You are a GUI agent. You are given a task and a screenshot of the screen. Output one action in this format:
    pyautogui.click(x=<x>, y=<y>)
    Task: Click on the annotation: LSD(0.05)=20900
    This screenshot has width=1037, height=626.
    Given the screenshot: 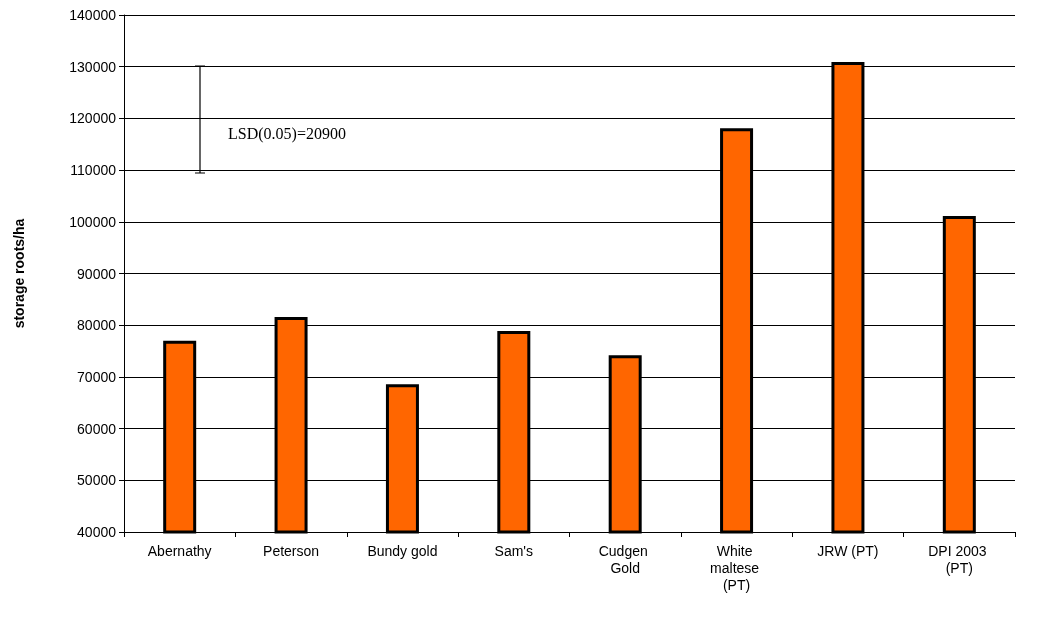 What is the action you would take?
    pyautogui.click(x=287, y=133)
    